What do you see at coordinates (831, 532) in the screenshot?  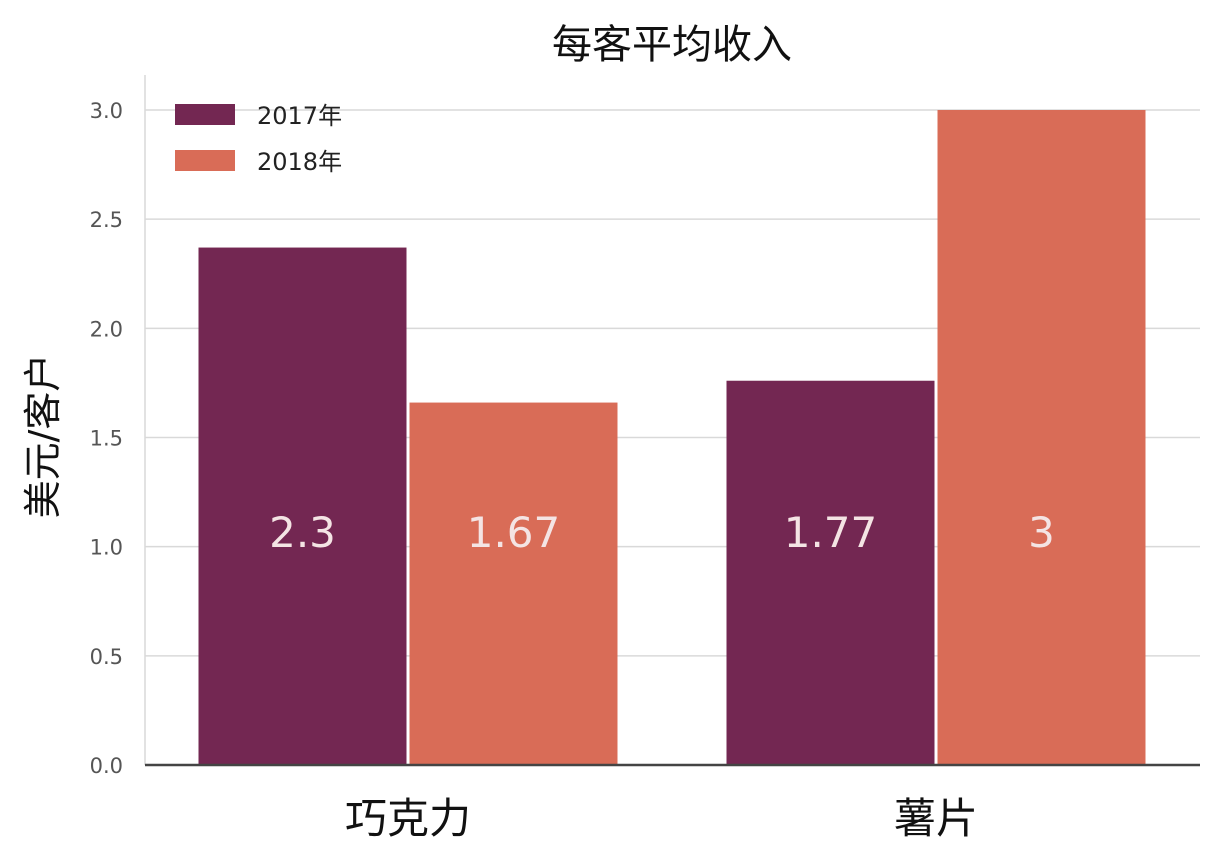 I see `data-label: 1.77` at bounding box center [831, 532].